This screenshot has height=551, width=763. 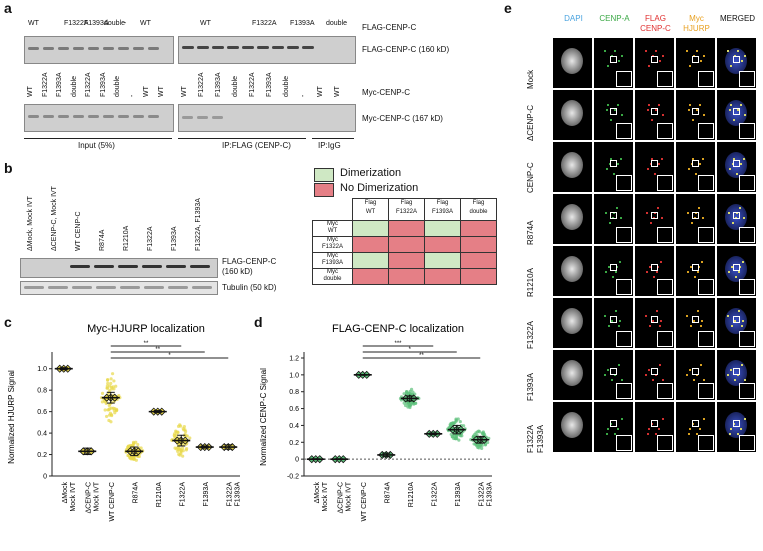 I want to click on blot-a-myc-input, so click(x=99, y=118).